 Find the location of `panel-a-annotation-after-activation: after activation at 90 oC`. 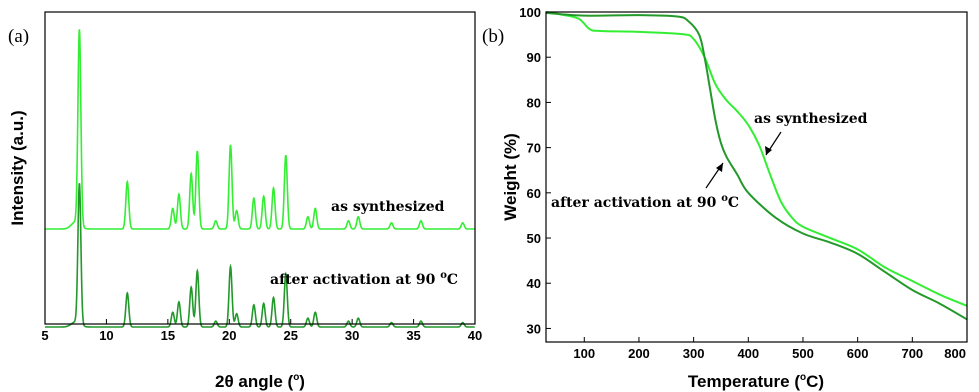

panel-a-annotation-after-activation: after activation at 90 oC is located at coordinates (364, 279).